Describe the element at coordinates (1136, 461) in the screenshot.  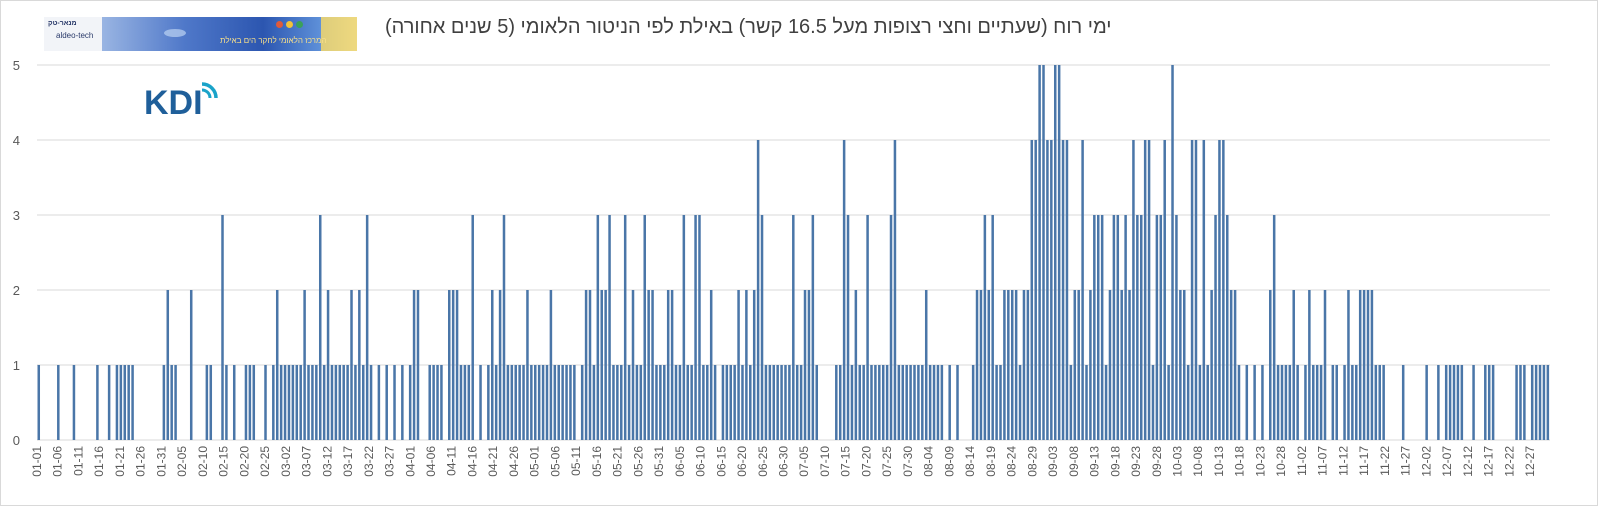
I see `x-tick-label: 09-23` at that location.